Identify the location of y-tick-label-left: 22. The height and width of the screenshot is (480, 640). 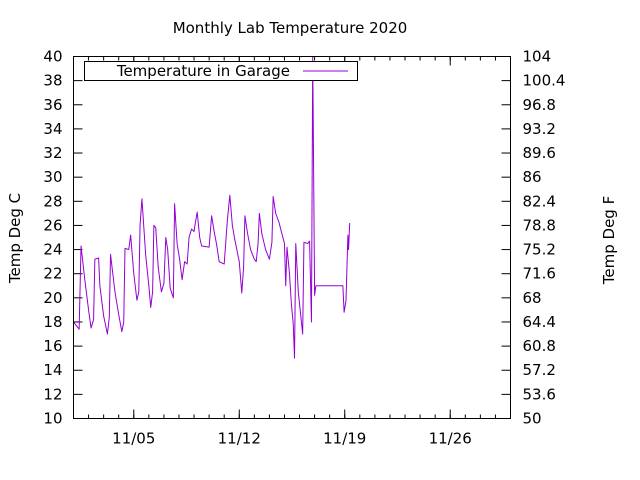
(52, 274).